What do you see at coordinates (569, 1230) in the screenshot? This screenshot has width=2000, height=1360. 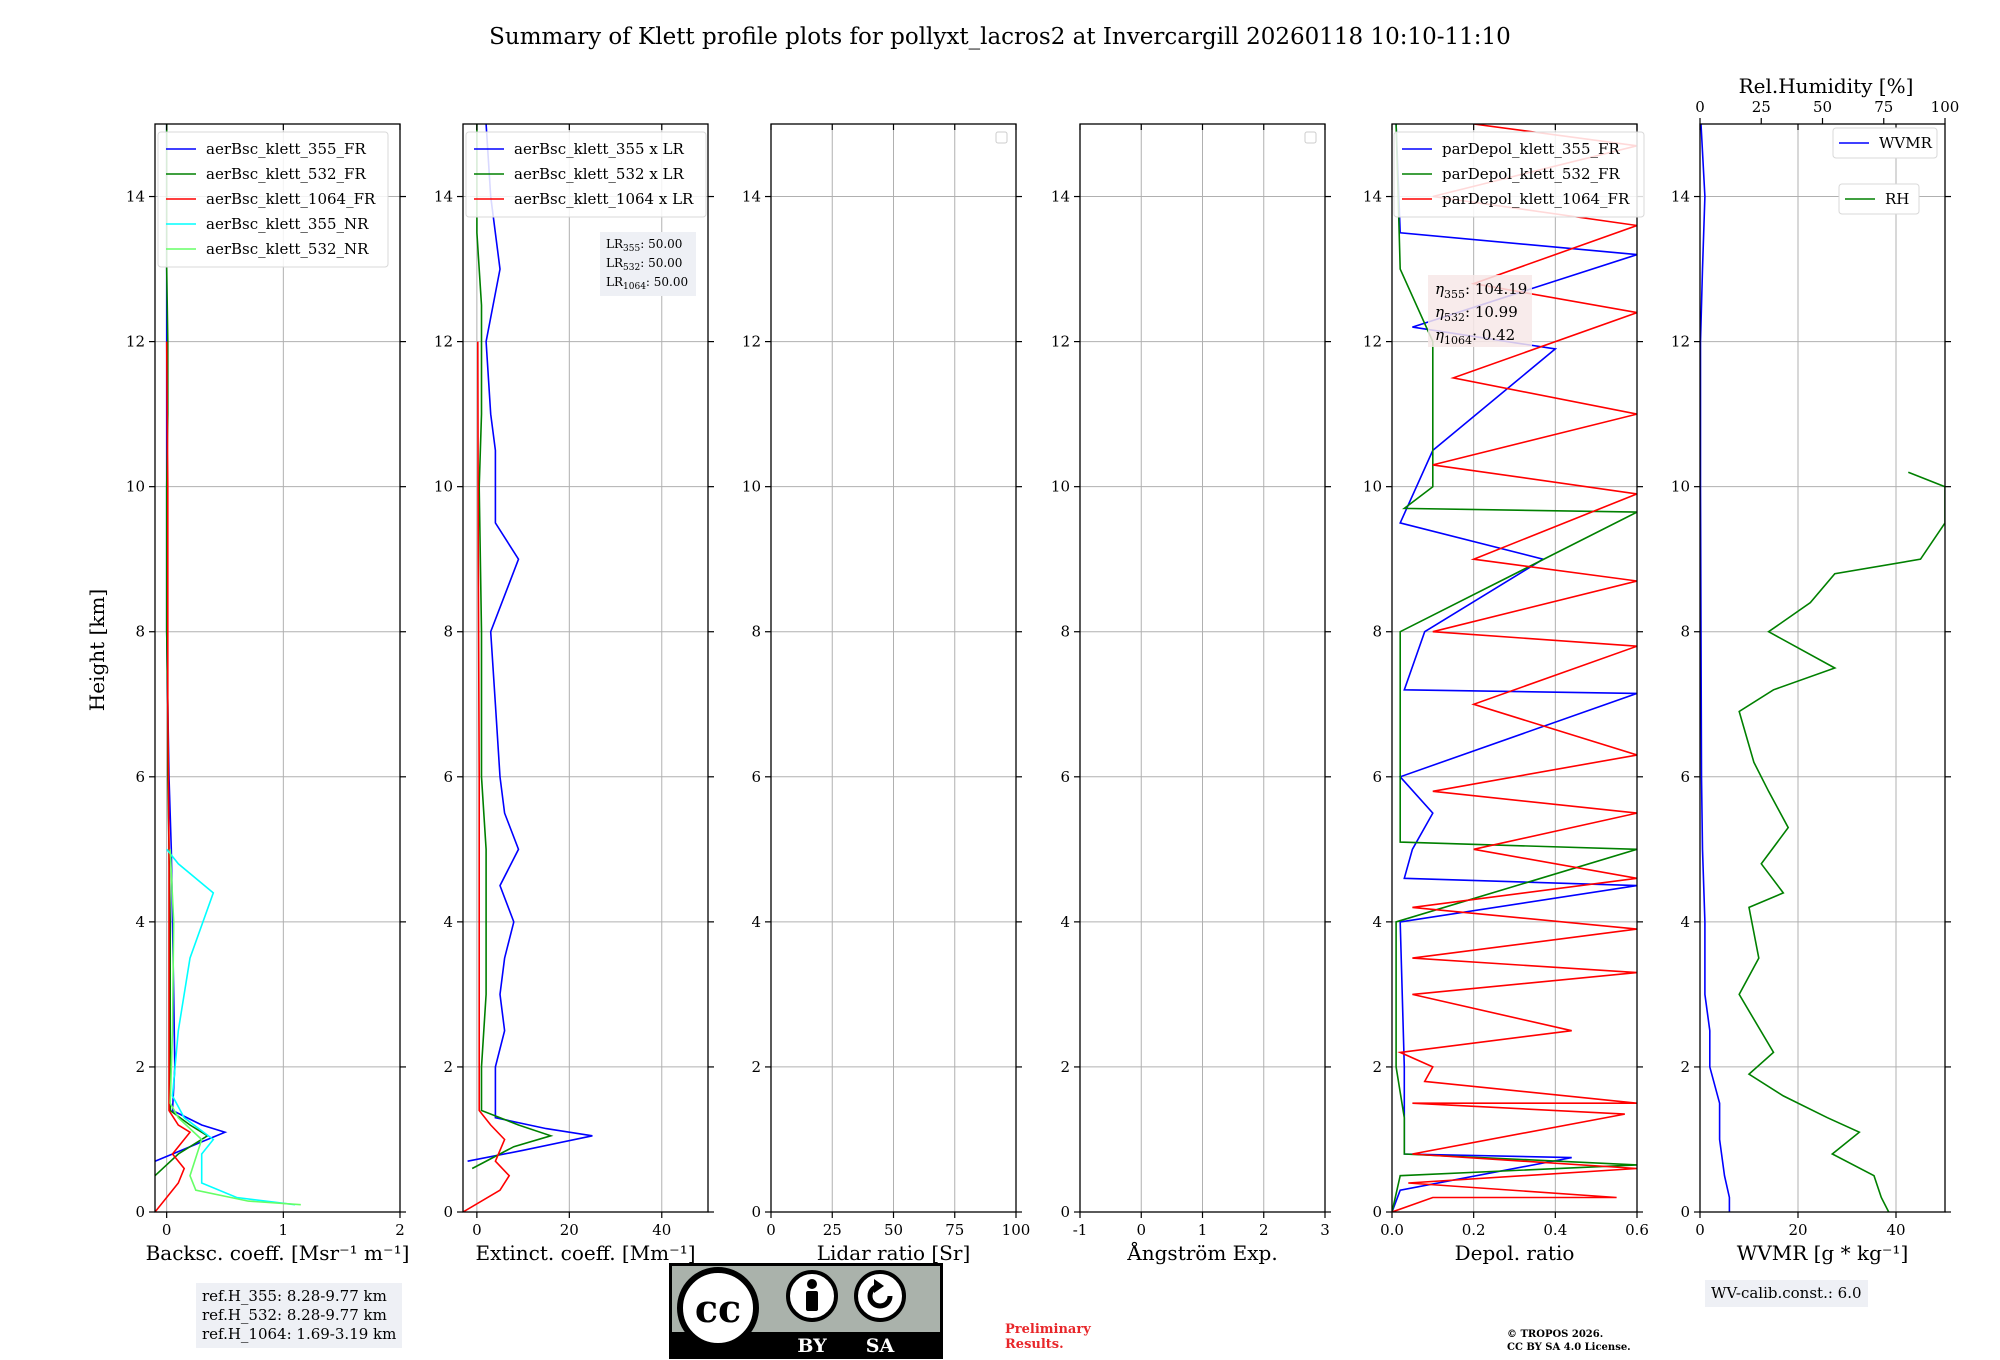 I see `x-tick-label: 20` at bounding box center [569, 1230].